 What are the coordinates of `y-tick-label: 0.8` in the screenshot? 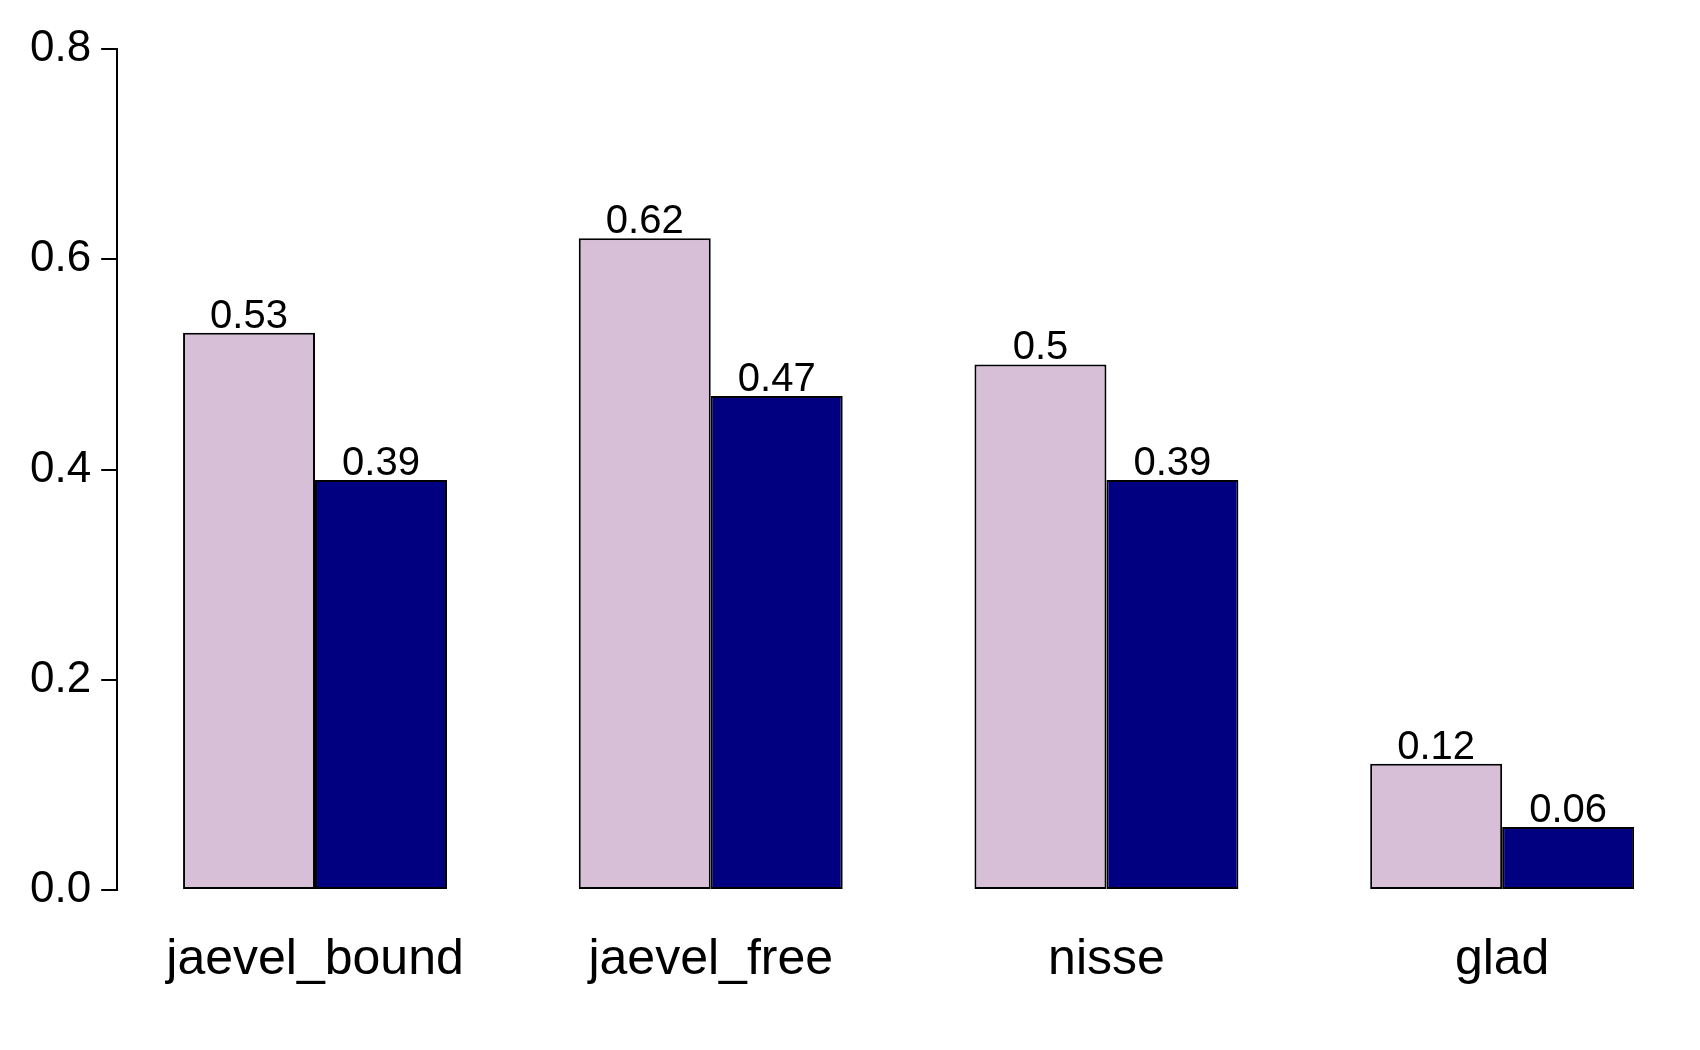 It's located at (60, 46).